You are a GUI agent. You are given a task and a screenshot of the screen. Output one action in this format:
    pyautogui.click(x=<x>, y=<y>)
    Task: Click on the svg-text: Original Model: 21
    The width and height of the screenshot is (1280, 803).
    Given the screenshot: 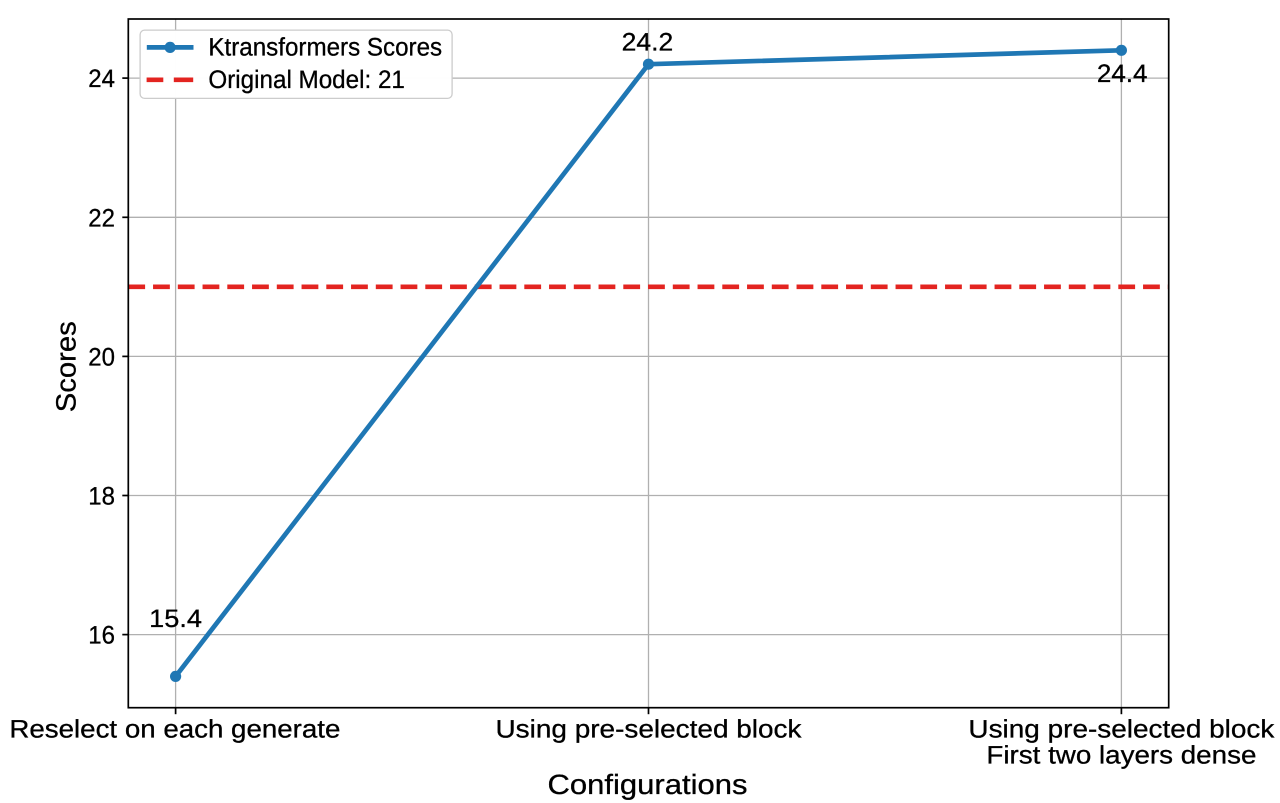 What is the action you would take?
    pyautogui.click(x=306, y=80)
    